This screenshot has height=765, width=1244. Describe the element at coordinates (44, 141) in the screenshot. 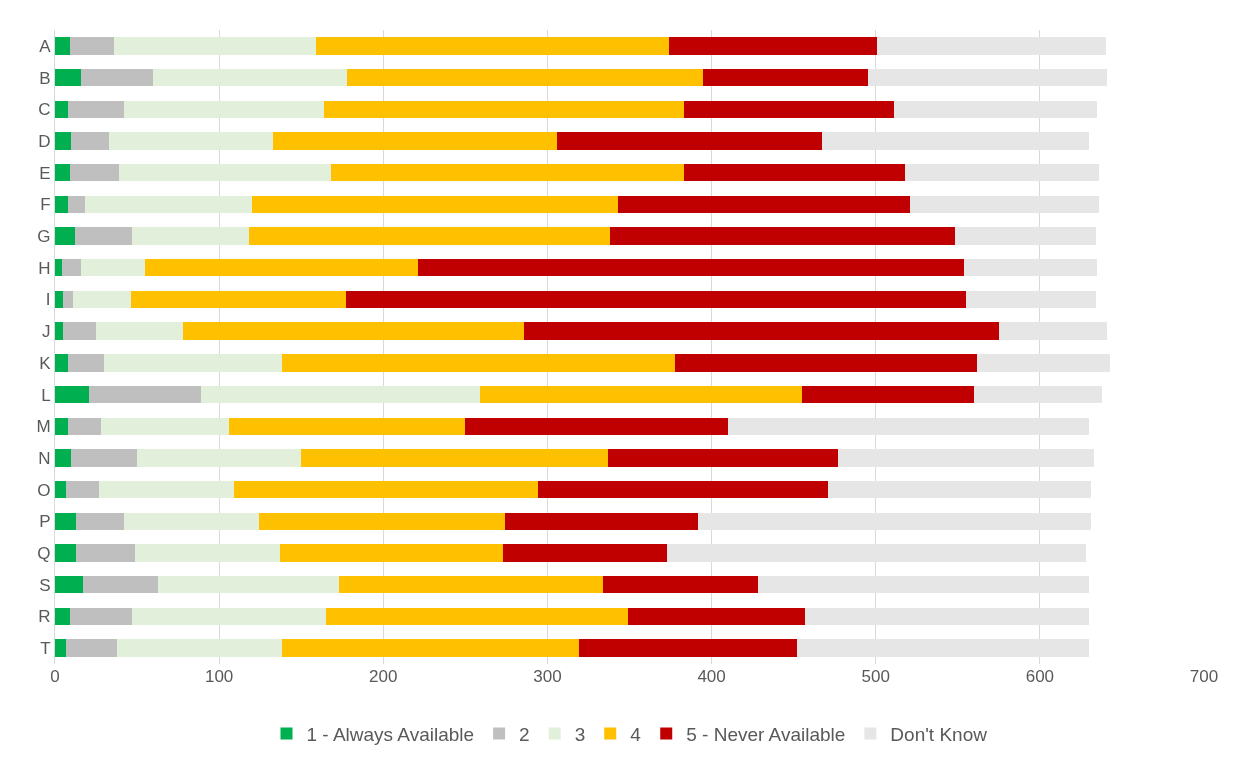

I see `y-tick-label: D` at that location.